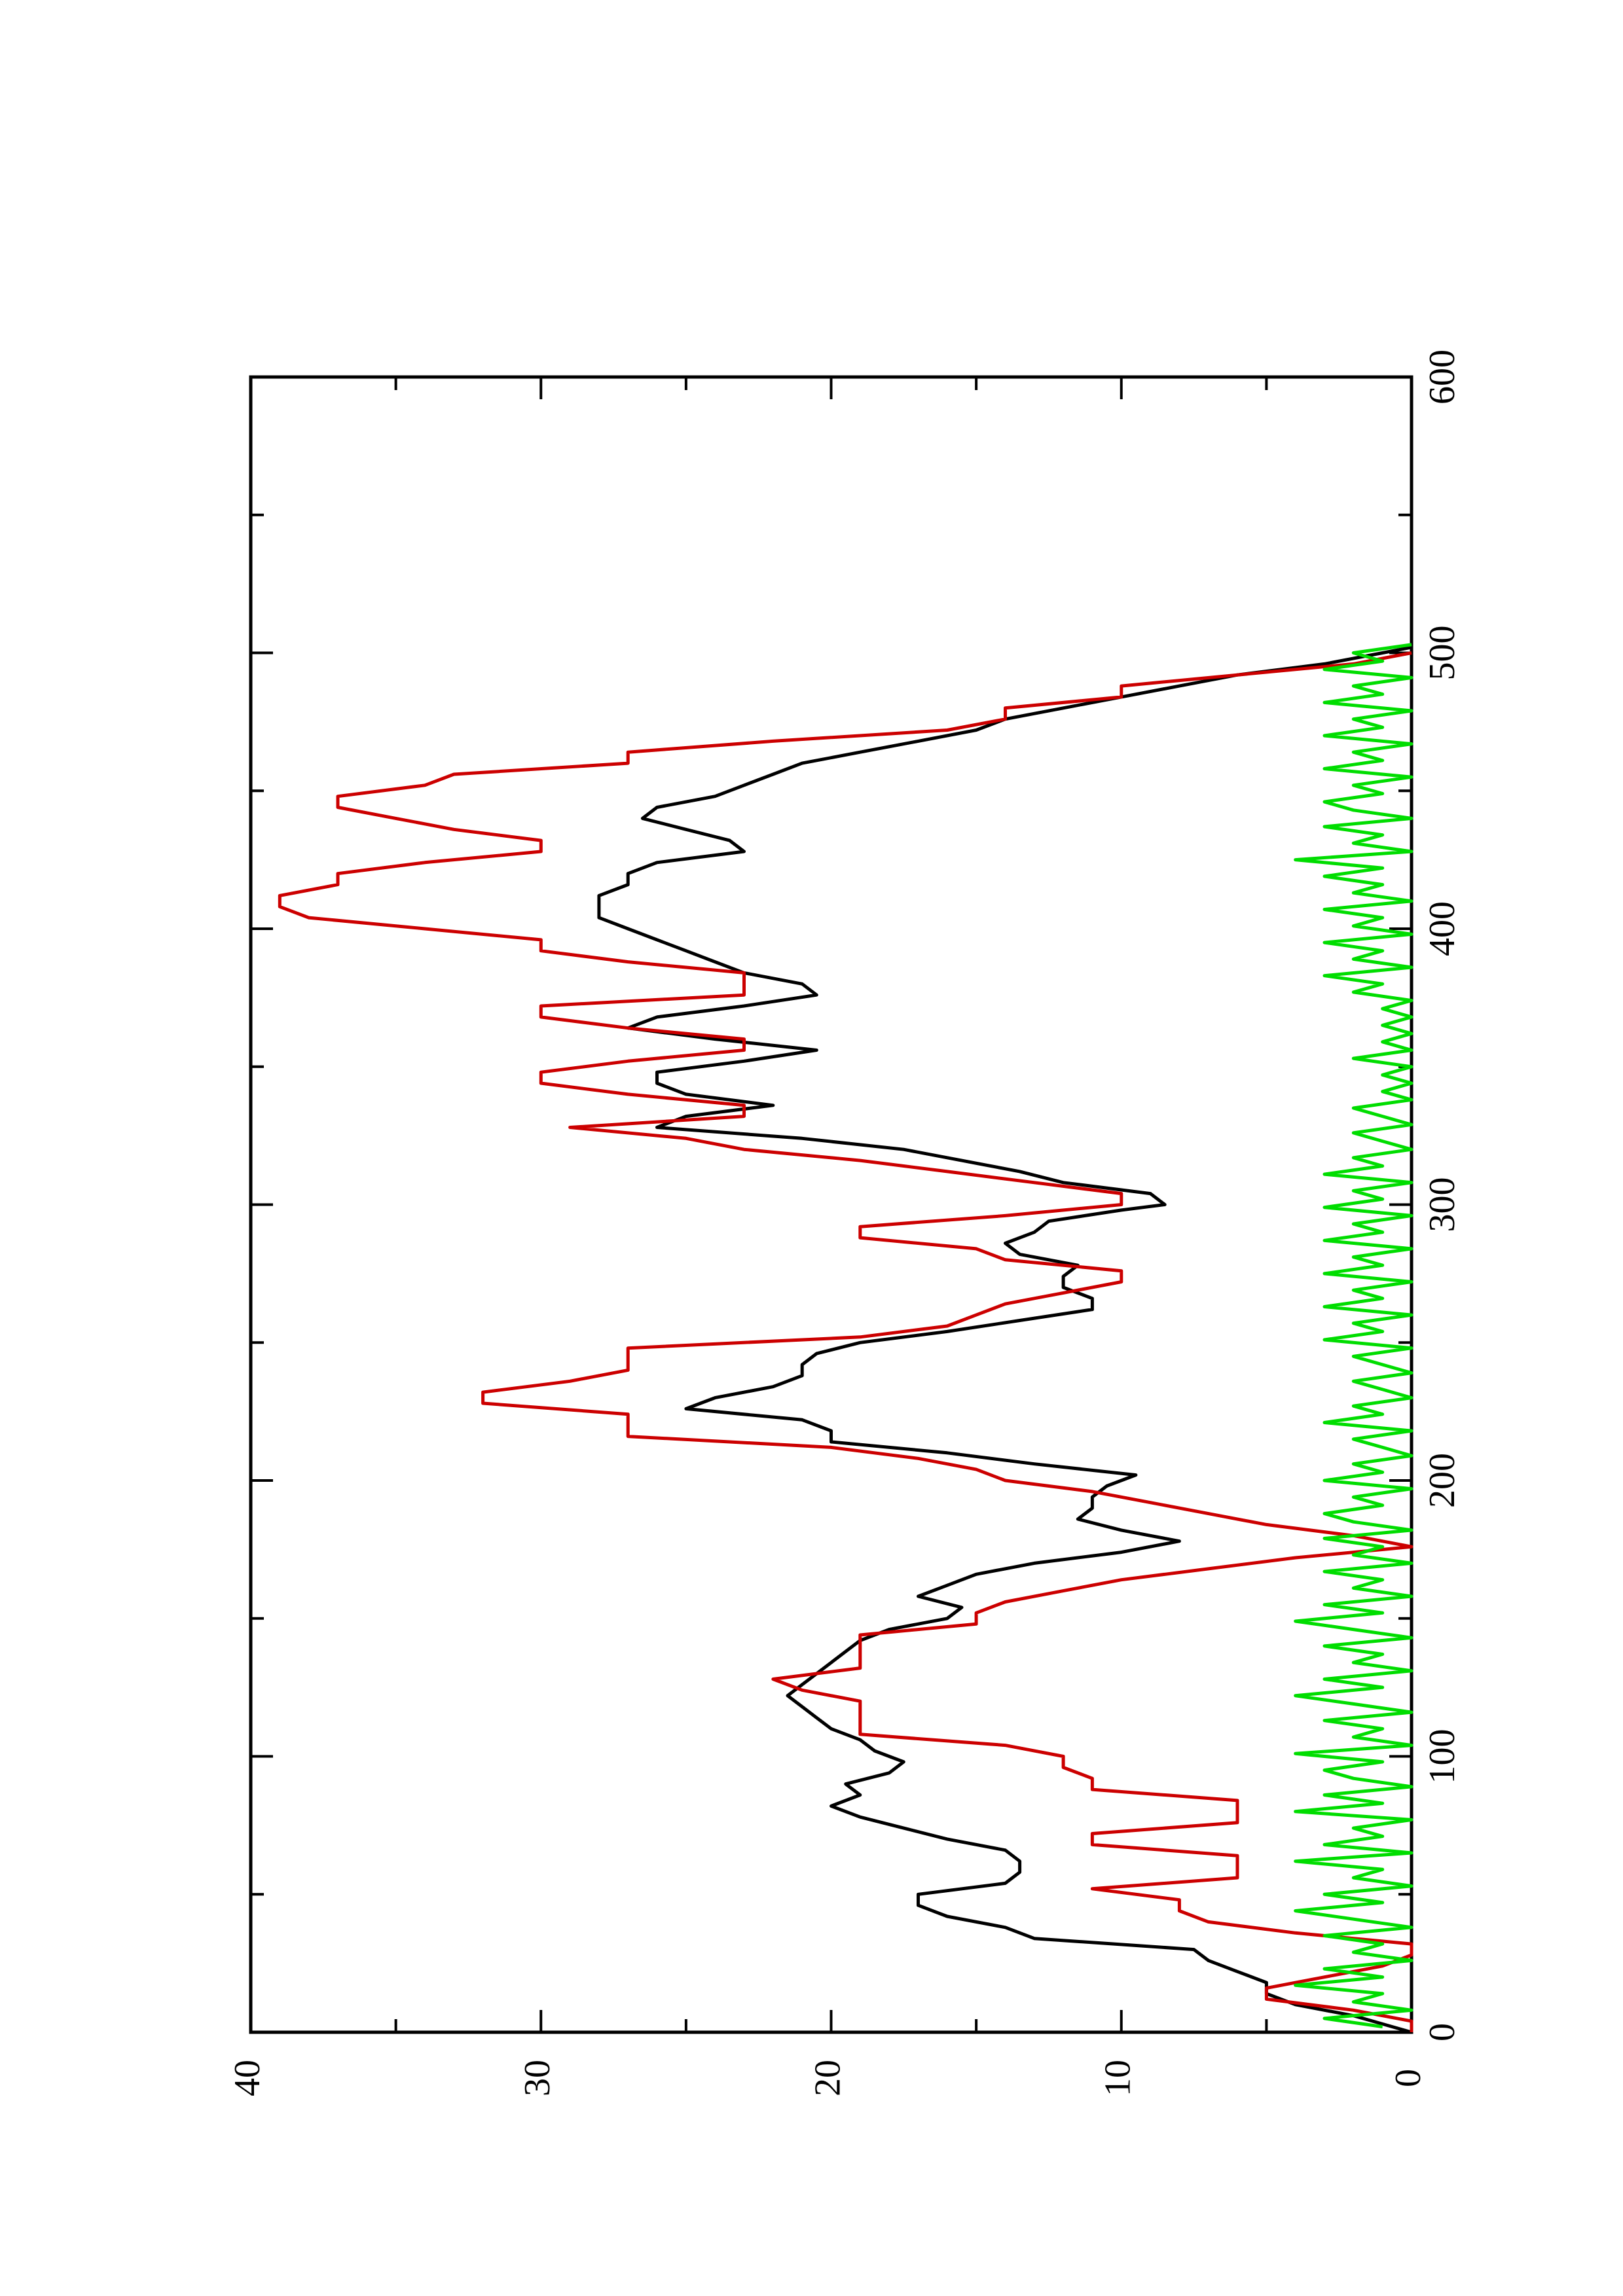 Image resolution: width=1623 pixels, height=2296 pixels. Describe the element at coordinates (1408, 2078) in the screenshot. I see `y-tick-label: 0` at that location.